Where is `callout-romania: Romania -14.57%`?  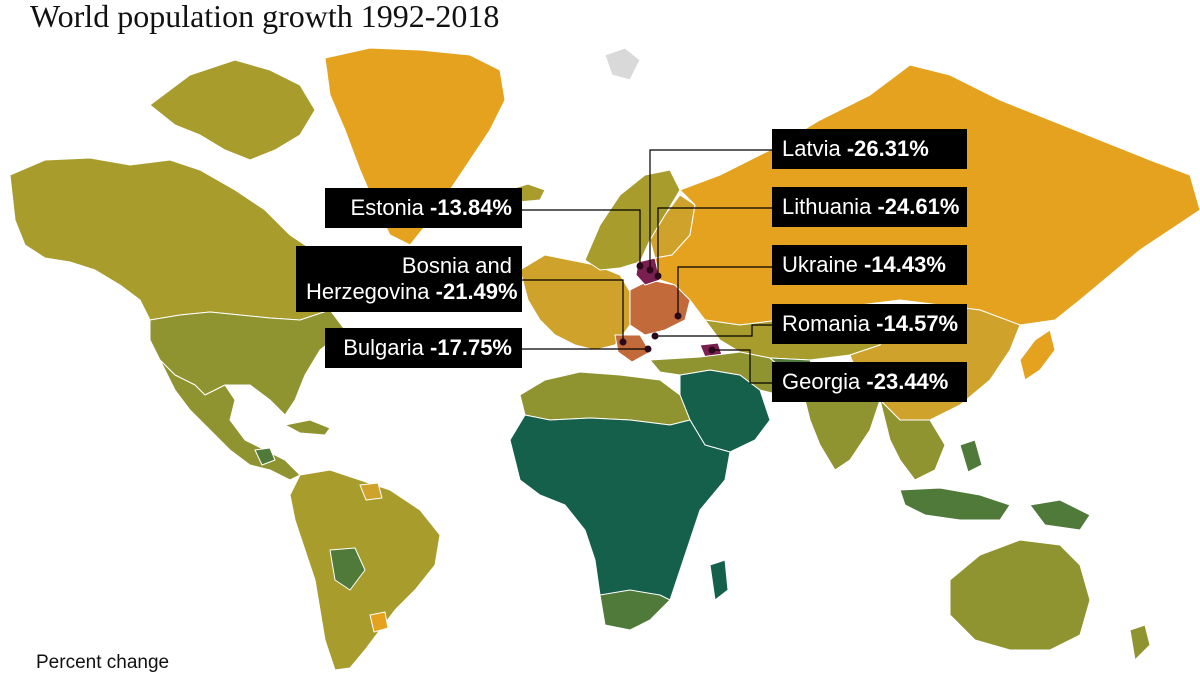 callout-romania: Romania -14.57% is located at coordinates (869, 324).